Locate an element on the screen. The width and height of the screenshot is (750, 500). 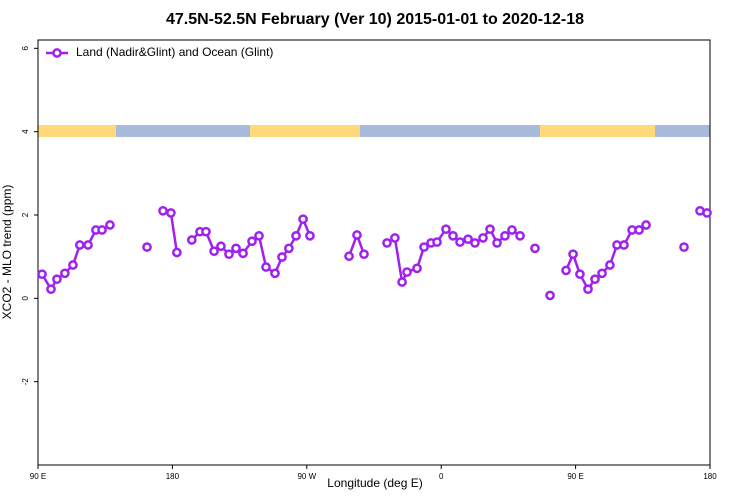
x-axis-label: Longitude (deg E) is located at coordinates (374, 483).